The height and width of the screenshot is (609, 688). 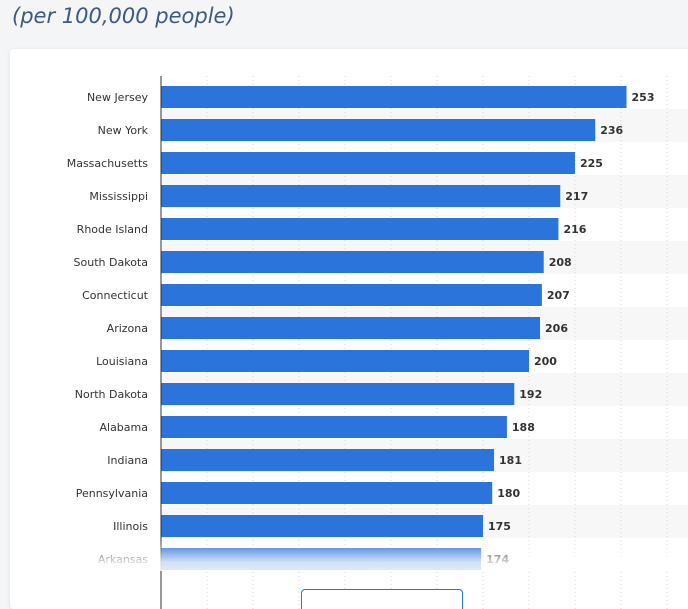 What do you see at coordinates (118, 196) in the screenshot?
I see `category-label: Mississippi` at bounding box center [118, 196].